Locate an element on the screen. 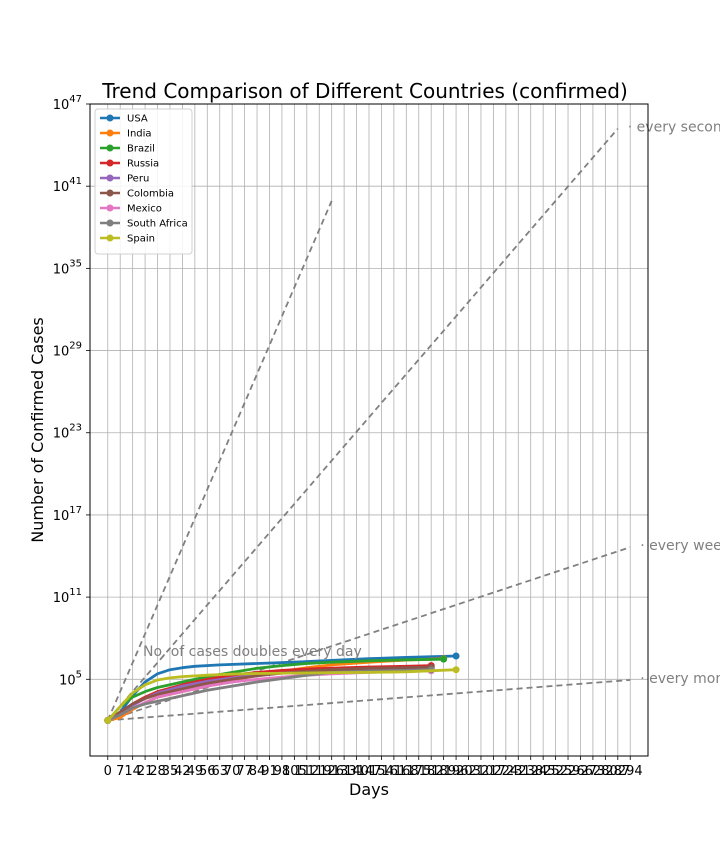 The height and width of the screenshot is (864, 720). x-tick-label: 147 is located at coordinates (369, 771).